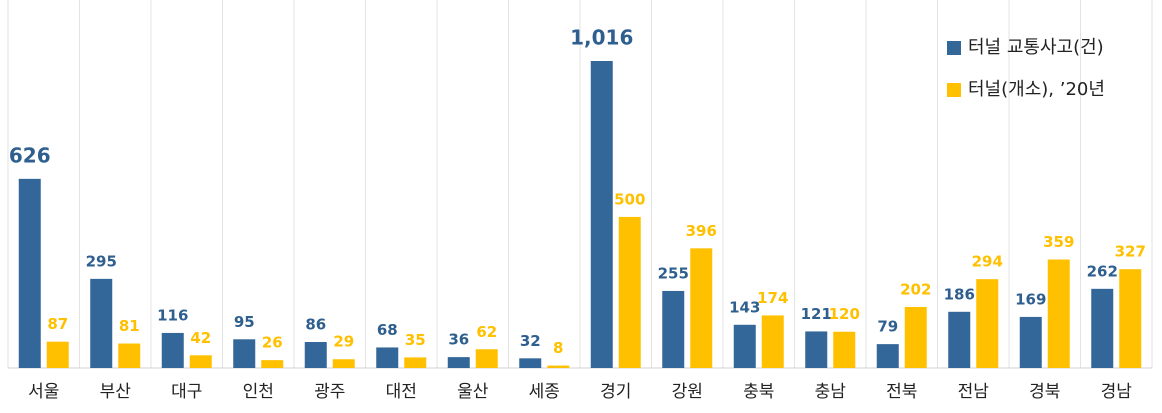  What do you see at coordinates (116, 392) in the screenshot?
I see `x-tick-label: 부산` at bounding box center [116, 392].